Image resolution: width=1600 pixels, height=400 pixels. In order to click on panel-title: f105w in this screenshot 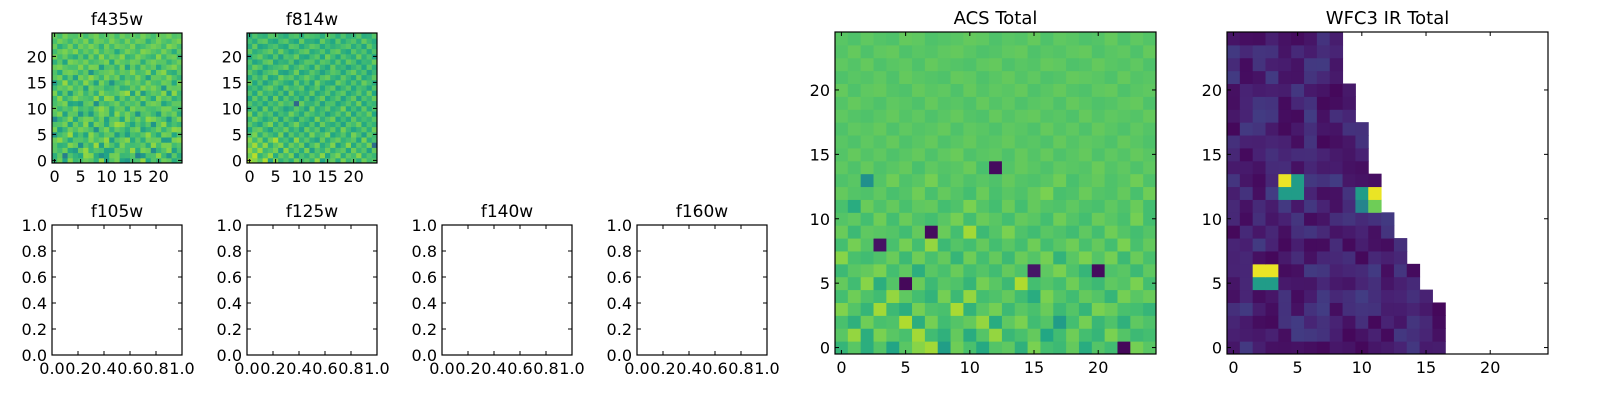, I will do `click(117, 212)`.